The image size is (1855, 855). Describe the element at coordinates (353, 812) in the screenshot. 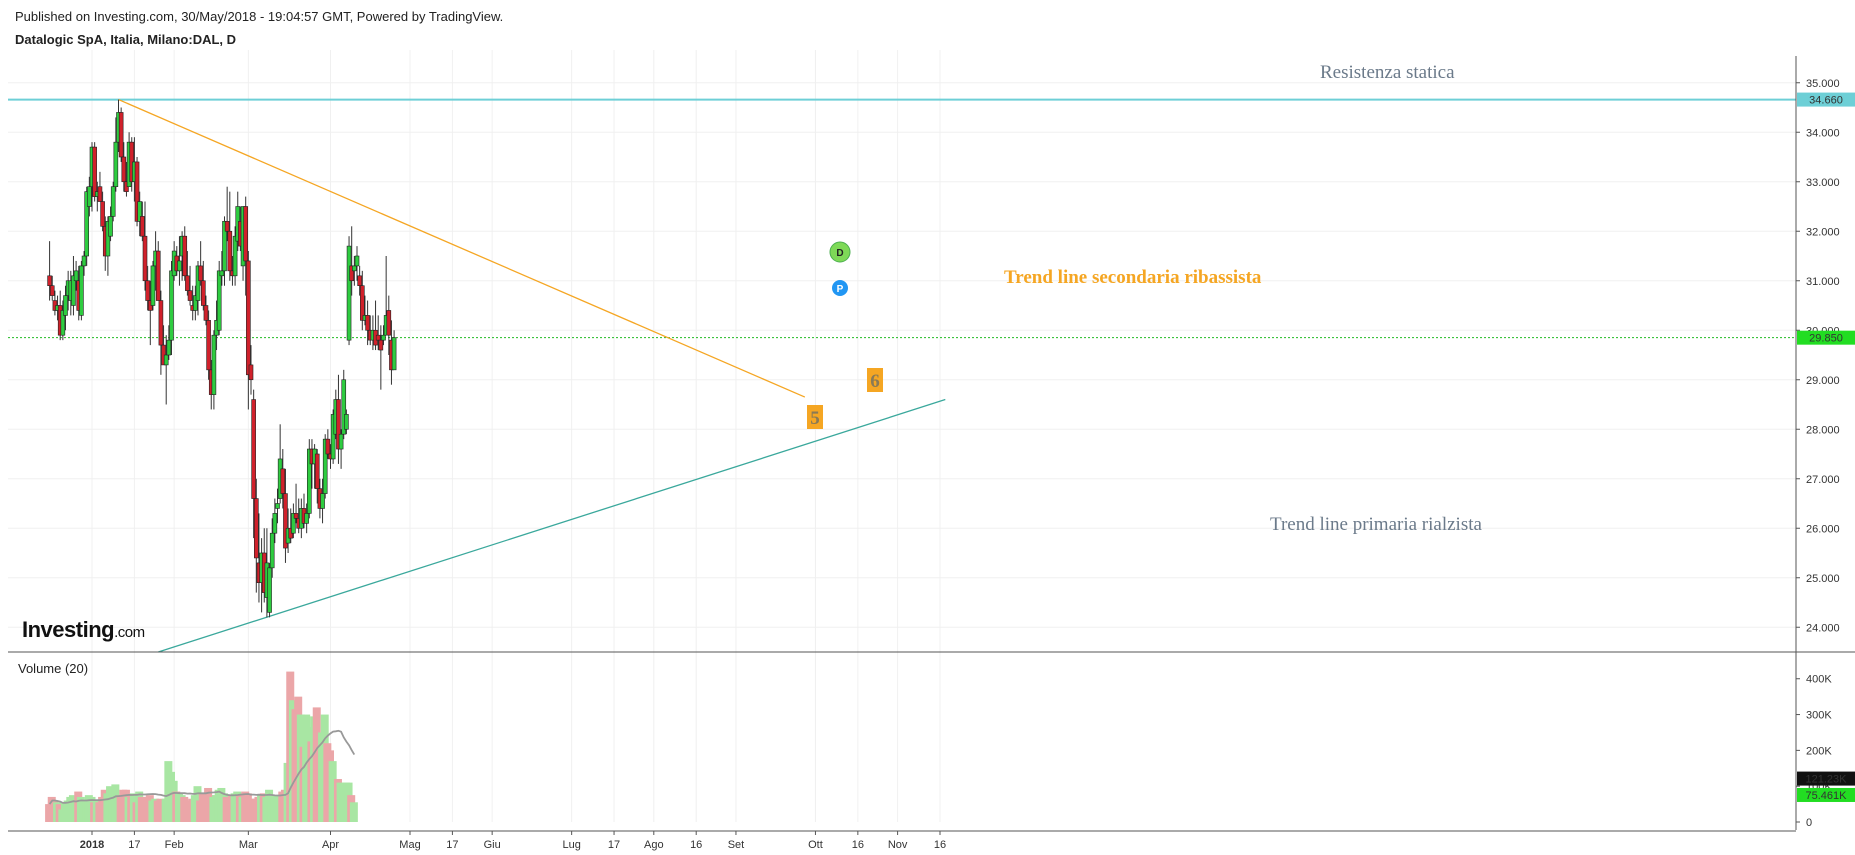

I see `volume-bar` at that location.